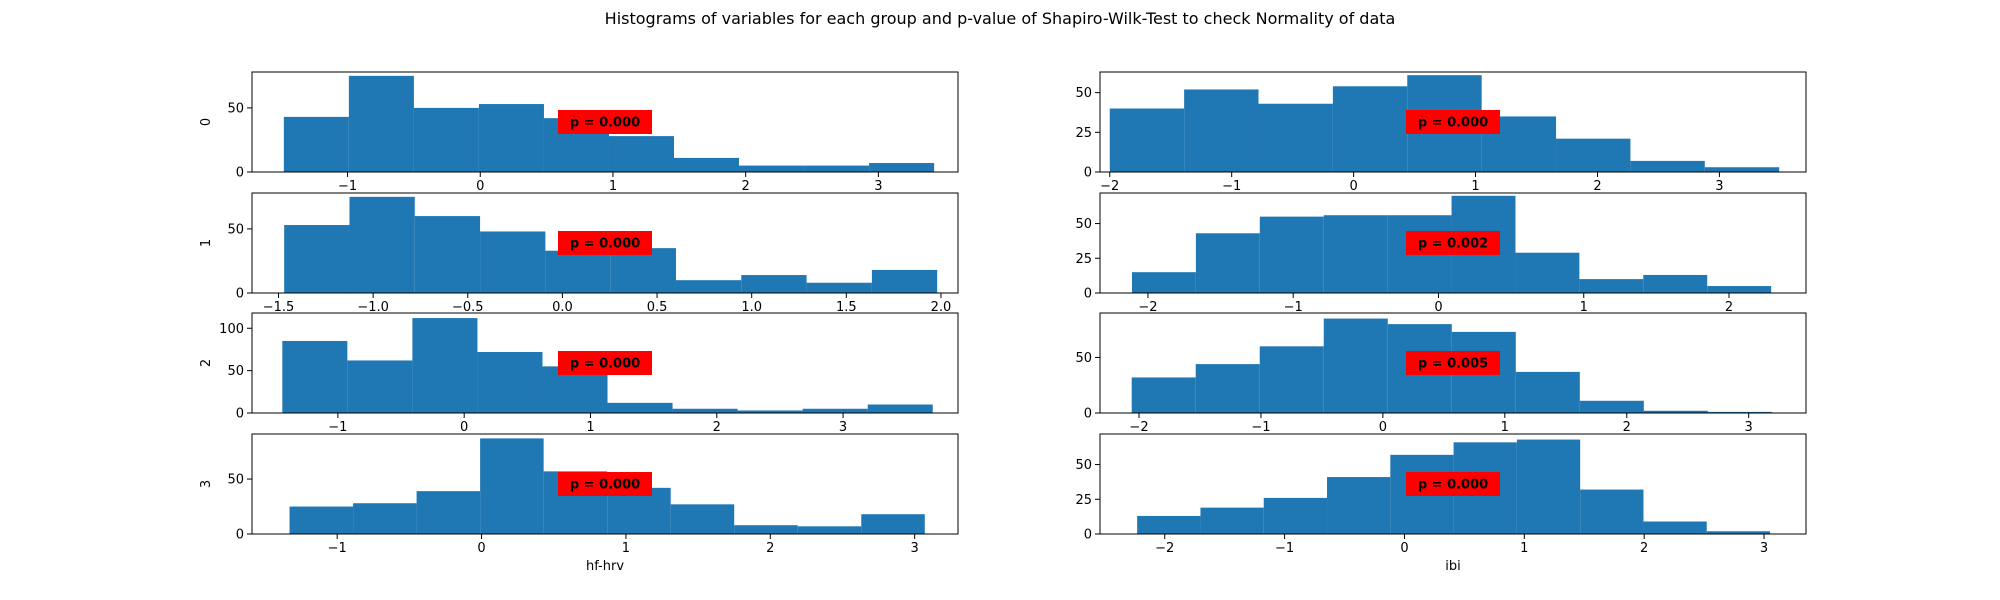 This screenshot has width=2000, height=600. I want to click on x-tick-label: 0.0, so click(562, 307).